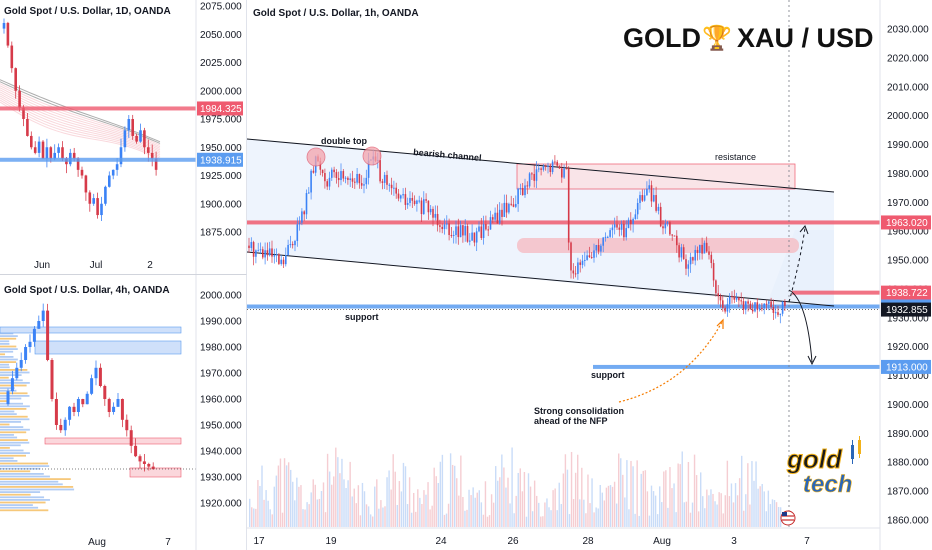 Image resolution: width=932 pixels, height=550 pixels. I want to click on h1-y-tick: 1990.000, so click(908, 145).